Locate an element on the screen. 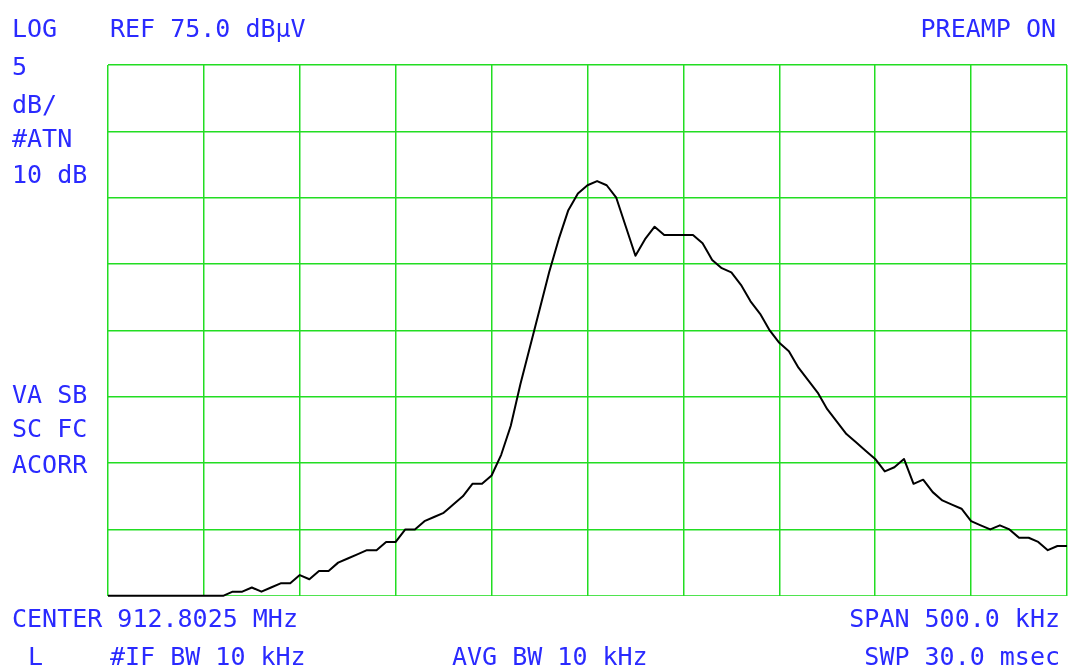 The image size is (1068, 670). text: CENTER 912.8025 MHz is located at coordinates (155, 619).